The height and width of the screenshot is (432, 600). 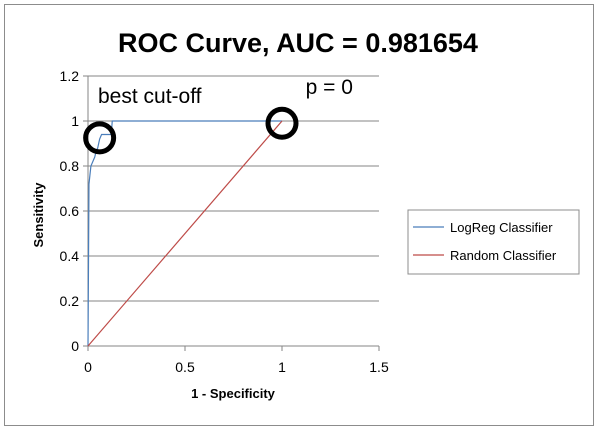 What do you see at coordinates (88, 367) in the screenshot?
I see `x-tick-label: 0` at bounding box center [88, 367].